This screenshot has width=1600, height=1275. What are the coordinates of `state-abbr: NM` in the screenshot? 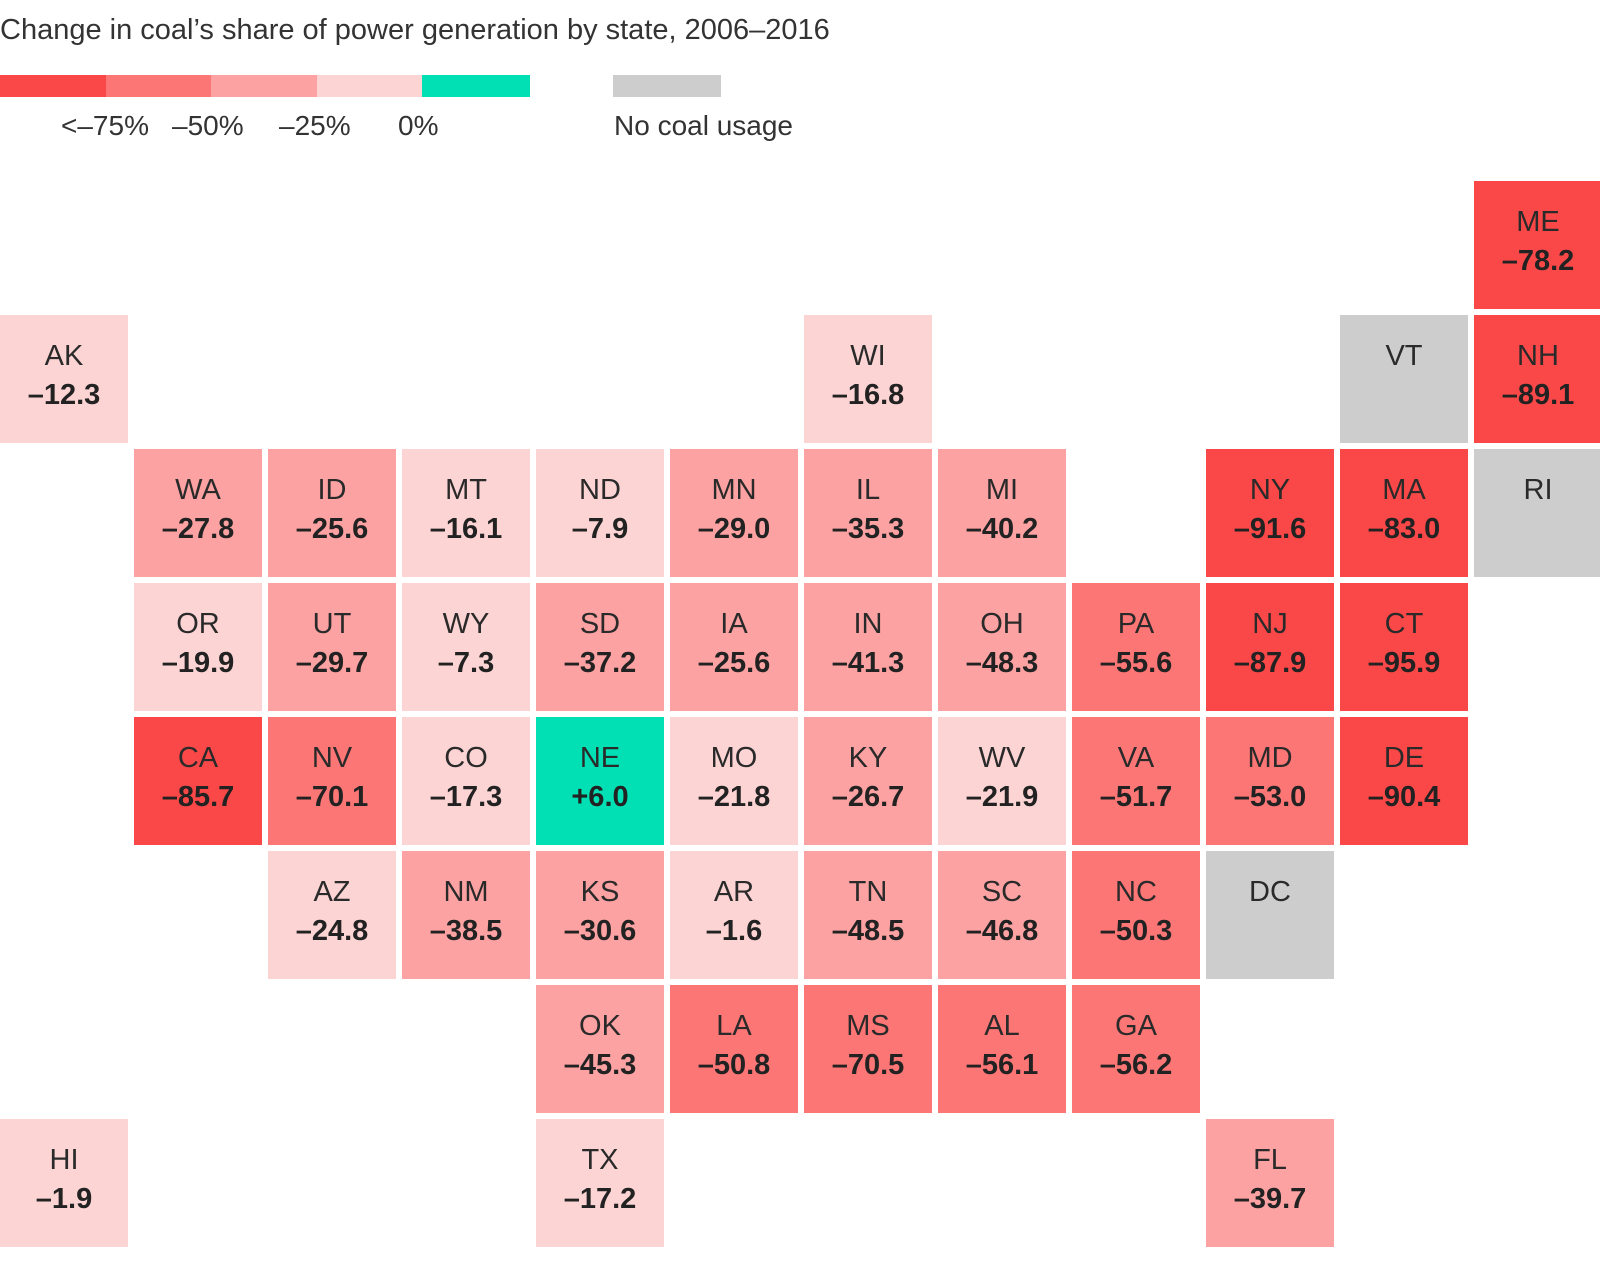 It's located at (466, 892).